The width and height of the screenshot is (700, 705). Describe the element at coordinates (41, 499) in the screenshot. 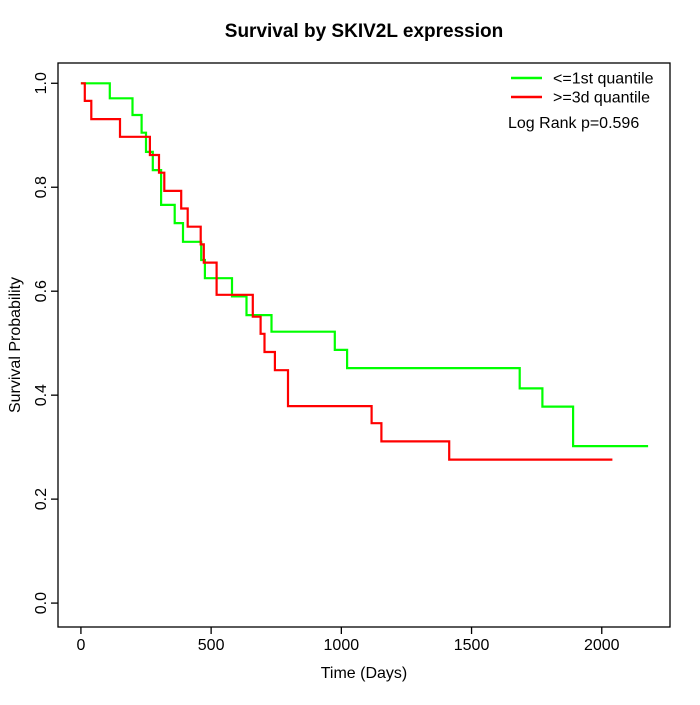

I see `y-tick-label: 0.2` at that location.